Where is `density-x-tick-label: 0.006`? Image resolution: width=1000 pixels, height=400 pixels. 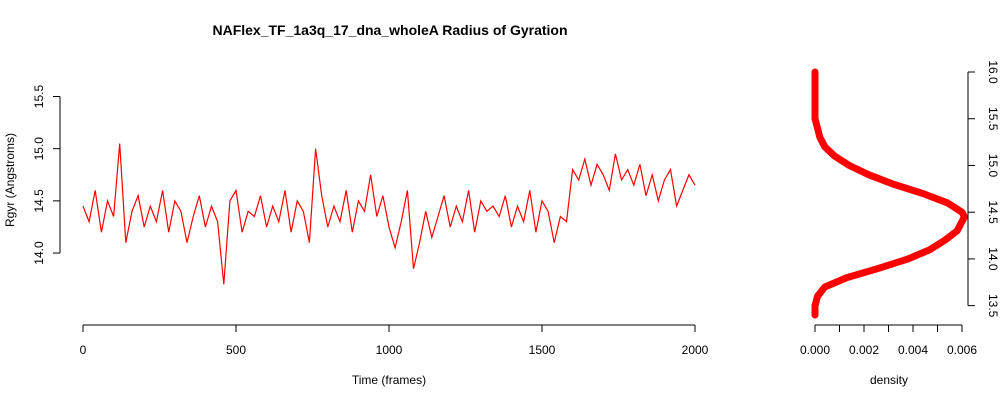 density-x-tick-label: 0.006 is located at coordinates (962, 350).